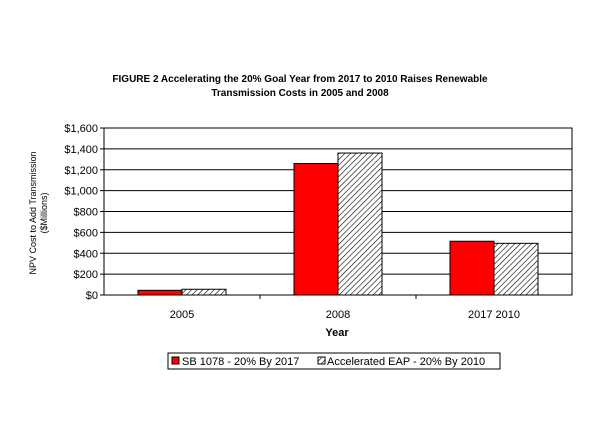 The image size is (600, 440). I want to click on x-tick-label: 2017 2010, so click(494, 315).